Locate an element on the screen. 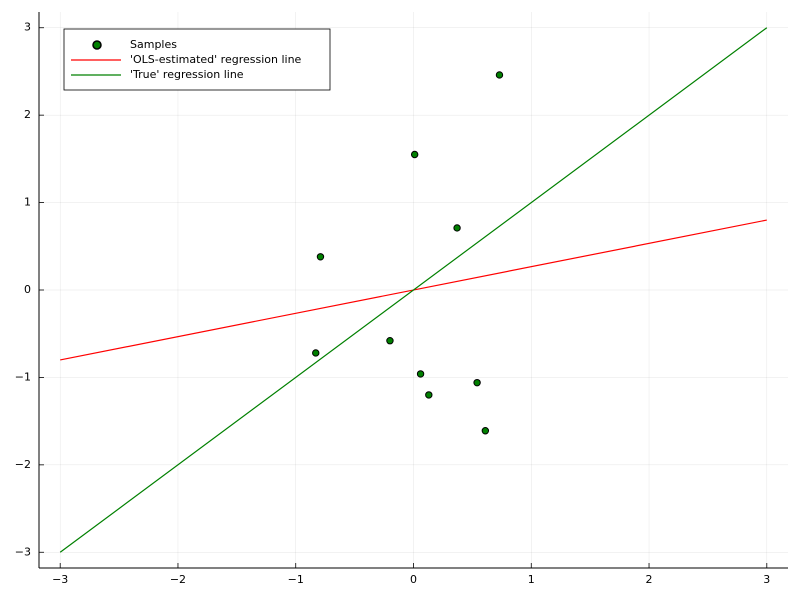  x-tick-label: −1 is located at coordinates (296, 579).